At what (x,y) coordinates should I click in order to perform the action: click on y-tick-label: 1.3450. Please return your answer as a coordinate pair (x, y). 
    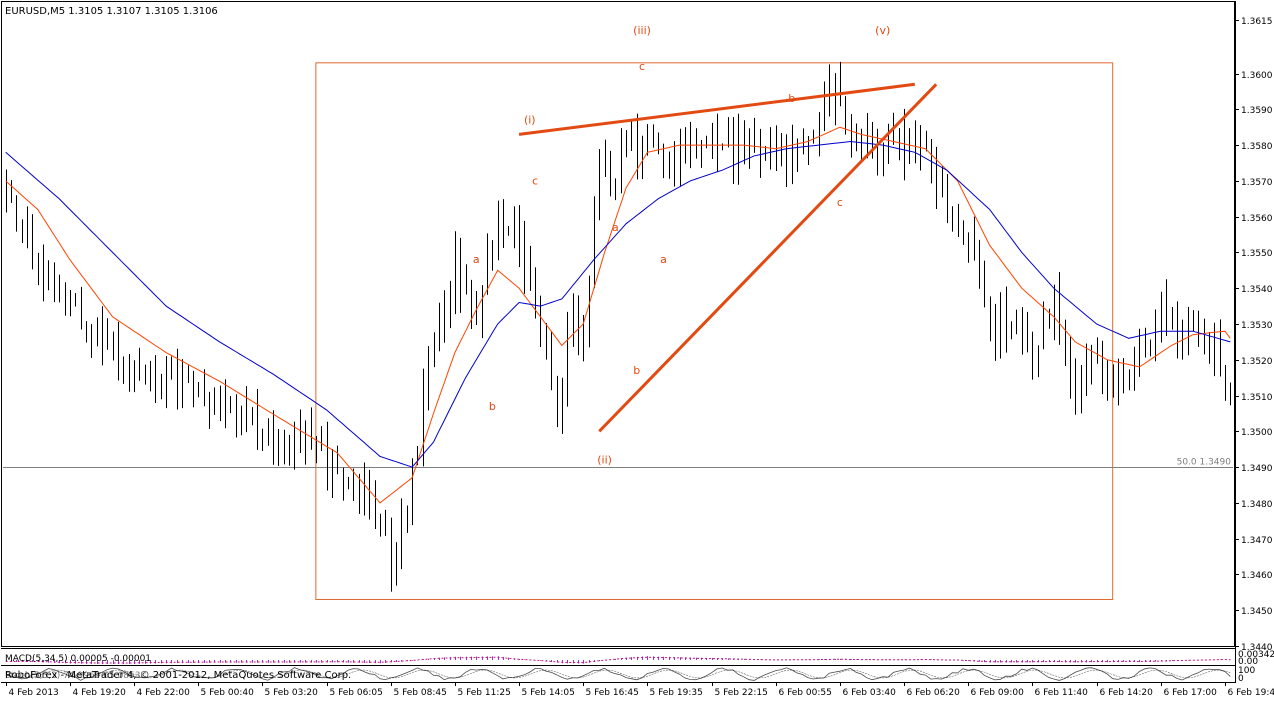
    Looking at the image, I should click on (1257, 612).